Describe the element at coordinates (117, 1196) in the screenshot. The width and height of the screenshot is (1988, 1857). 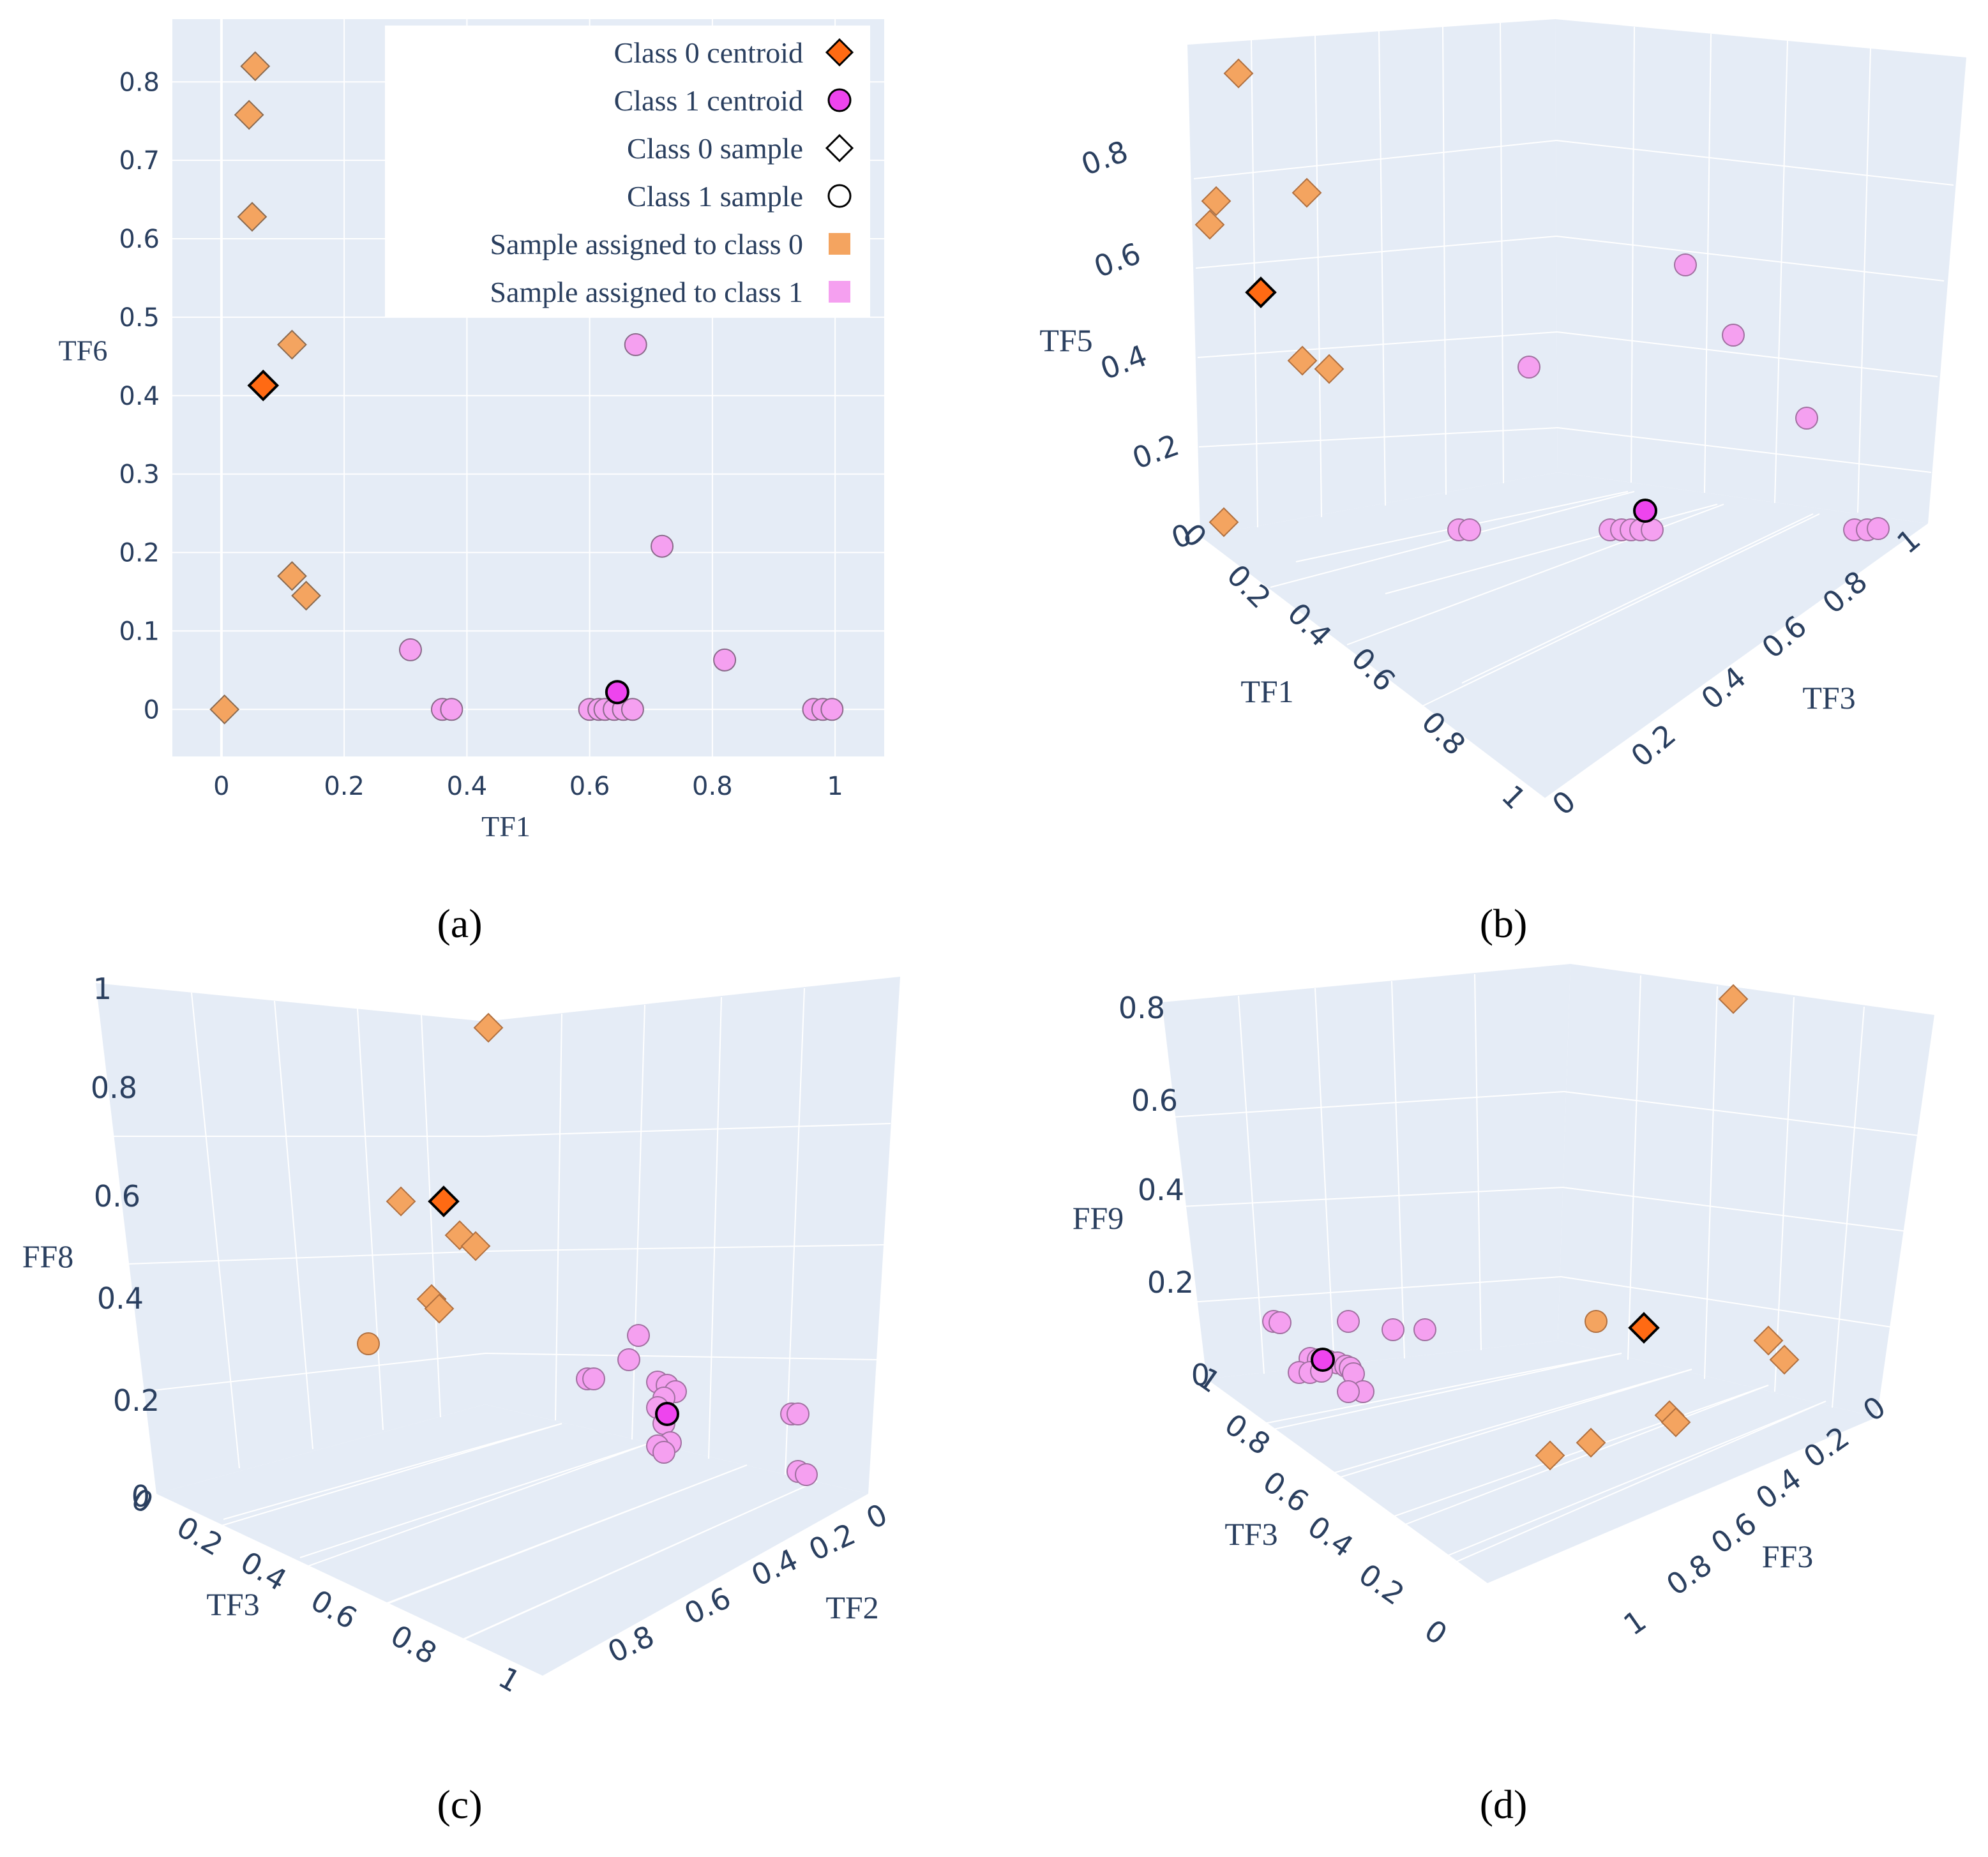
I see `z-tick-label: 0.6` at that location.